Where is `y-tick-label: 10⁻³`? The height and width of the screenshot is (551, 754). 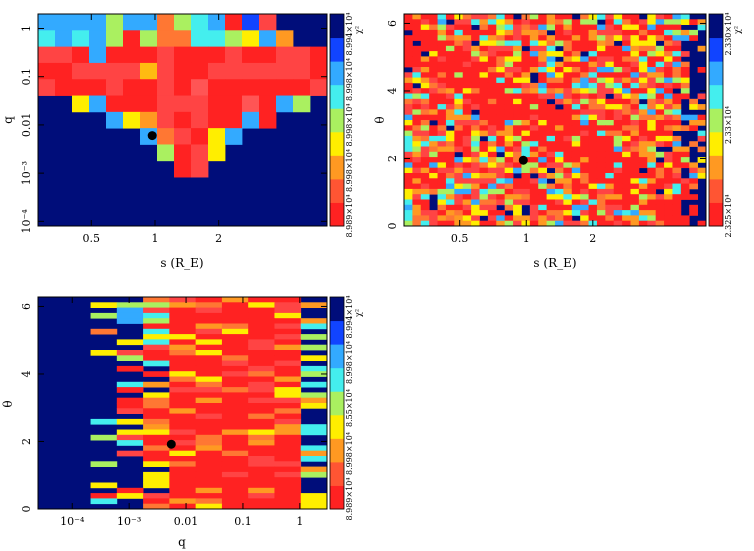
y-tick-label: 10⁻³ is located at coordinates (26, 173).